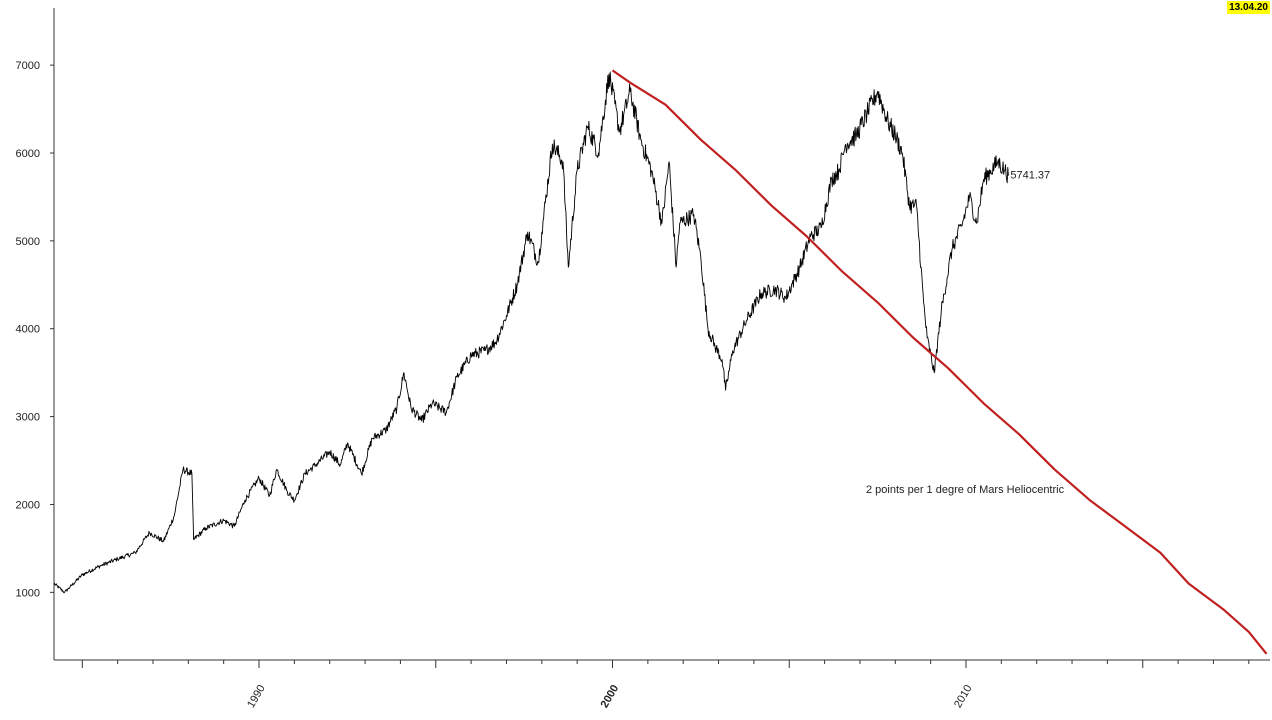 The image size is (1272, 720). I want to click on y-tick-label: 5000, so click(28, 242).